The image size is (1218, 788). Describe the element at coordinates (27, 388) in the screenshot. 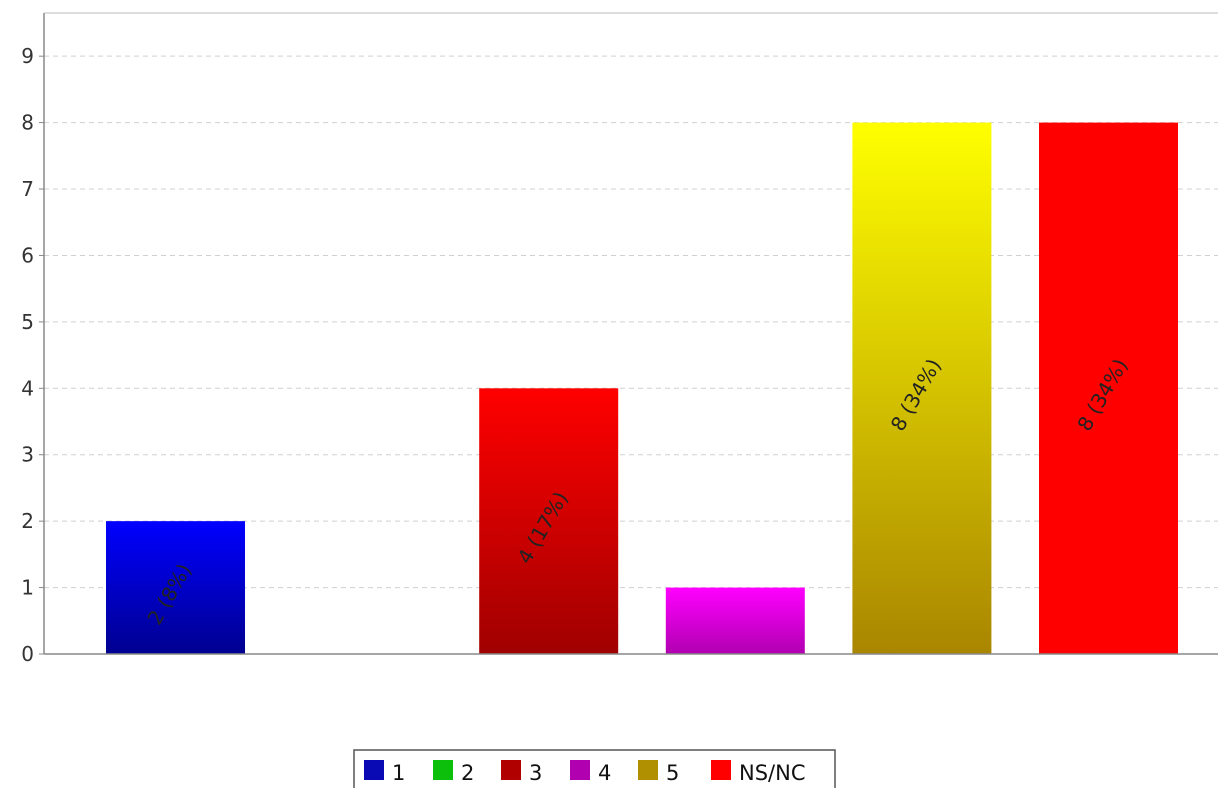

I see `y-tick-label-4: 4` at that location.